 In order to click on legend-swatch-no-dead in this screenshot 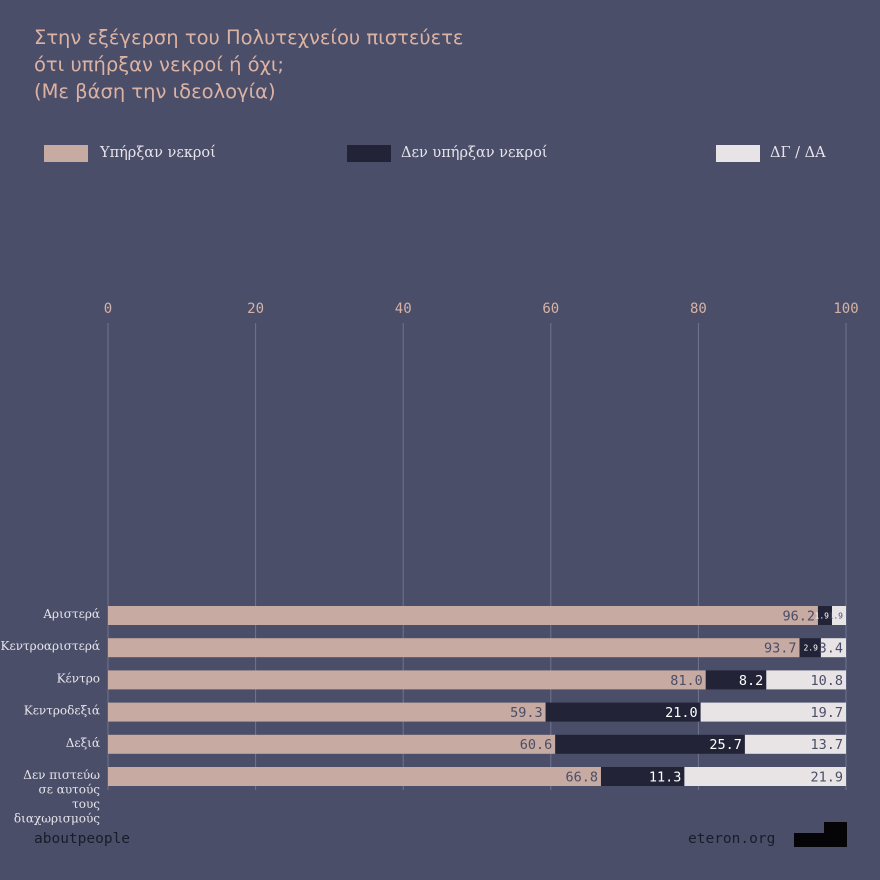, I will do `click(369, 153)`.